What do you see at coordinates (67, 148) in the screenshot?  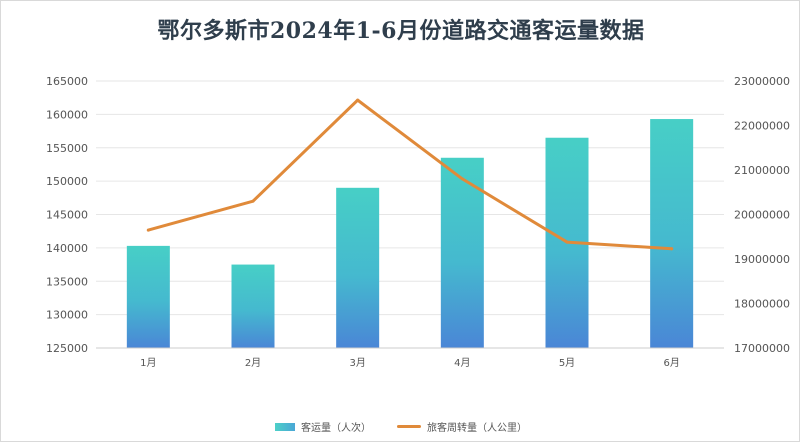 I see `y-left-tick-label: 155000` at bounding box center [67, 148].